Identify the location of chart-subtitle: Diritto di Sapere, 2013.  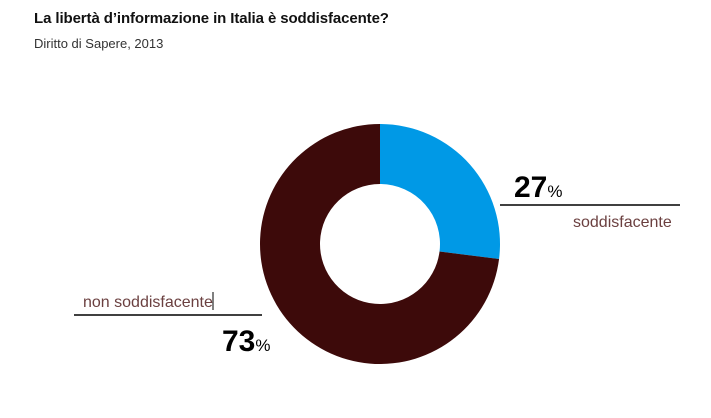
(99, 43).